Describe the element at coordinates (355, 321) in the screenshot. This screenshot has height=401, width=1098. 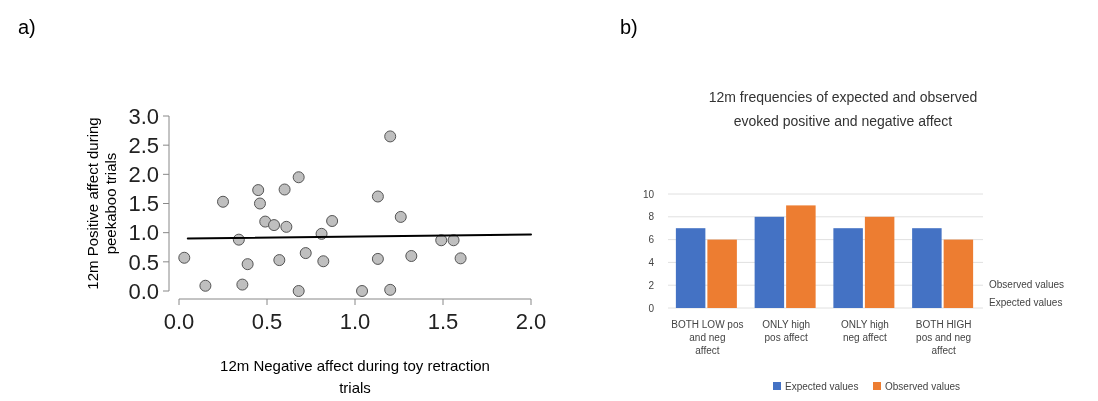
I see `x-tick-label: 1.0` at that location.